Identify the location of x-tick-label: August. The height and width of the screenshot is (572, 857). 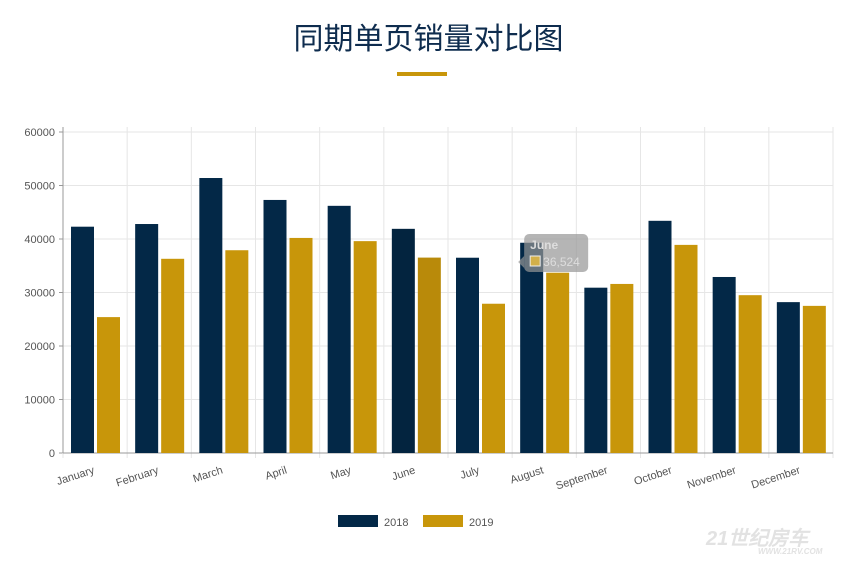
(527, 475).